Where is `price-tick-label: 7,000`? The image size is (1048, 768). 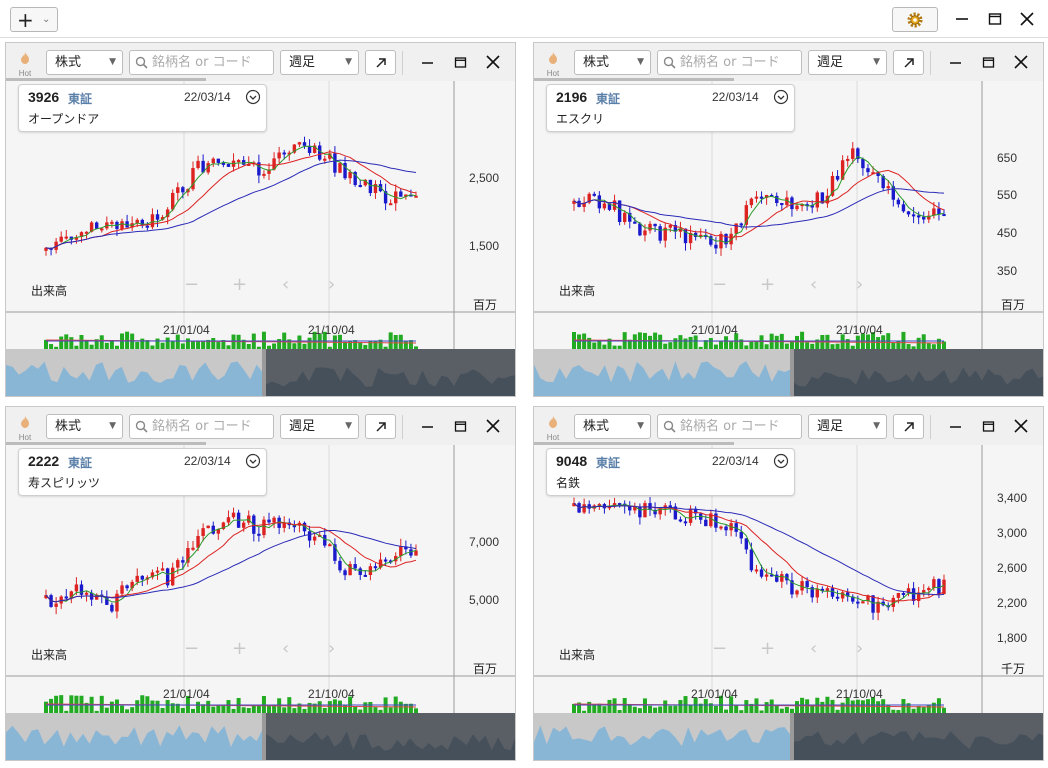 price-tick-label: 7,000 is located at coordinates (484, 542).